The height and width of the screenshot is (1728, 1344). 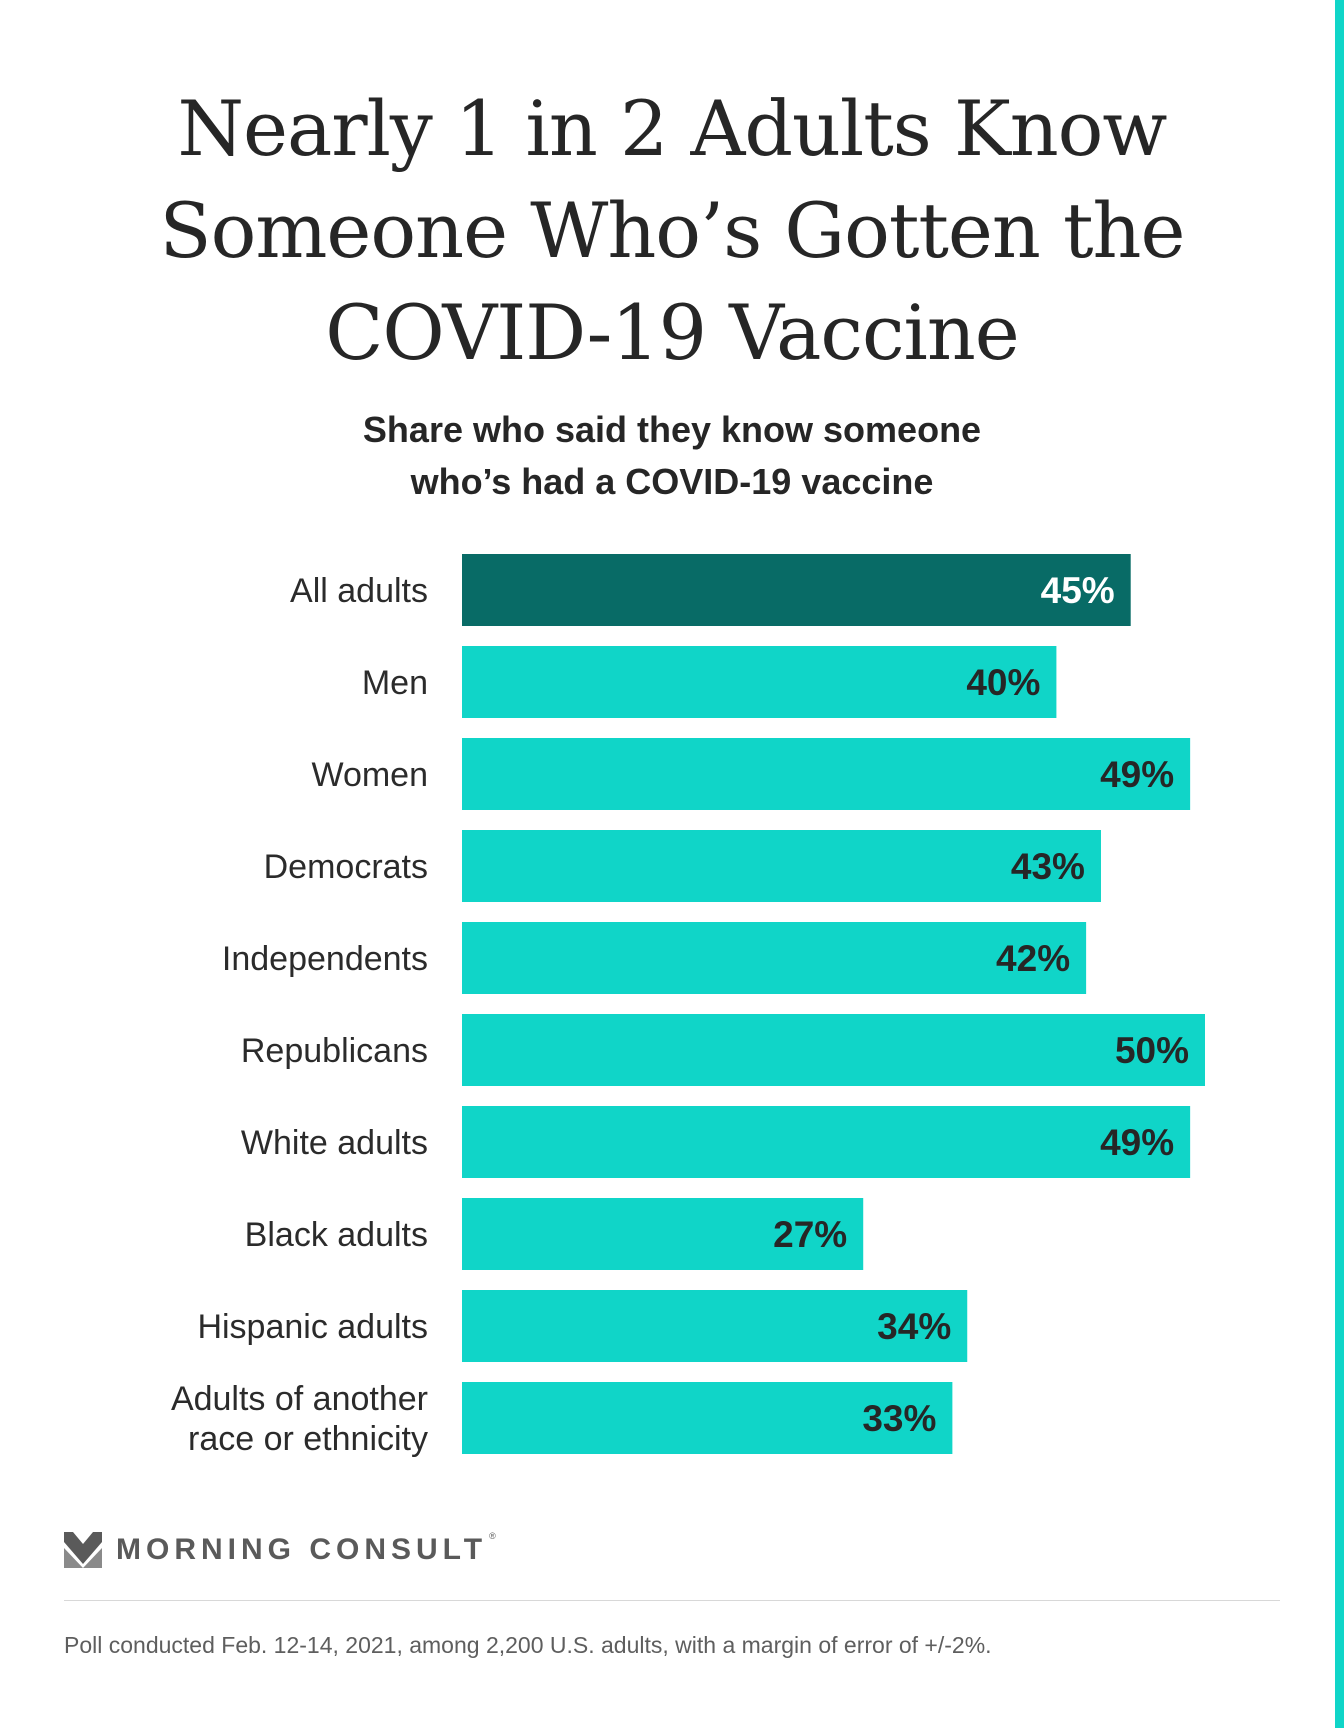 What do you see at coordinates (299, 1399) in the screenshot?
I see `category-label: Adults of another` at bounding box center [299, 1399].